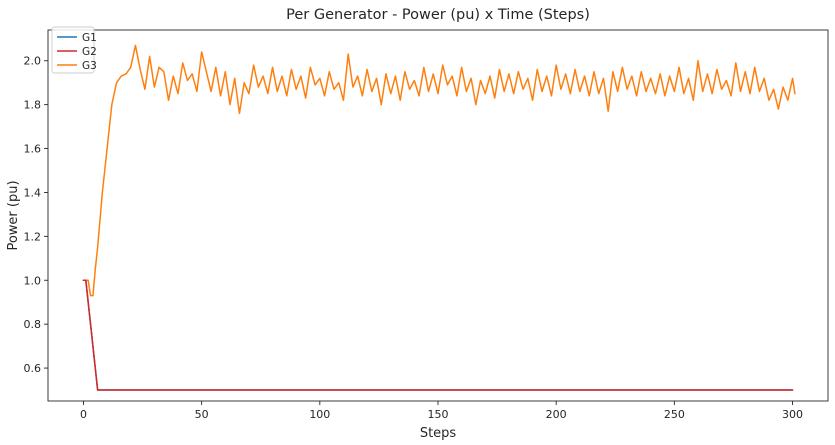  What do you see at coordinates (319, 414) in the screenshot?
I see `x-tick-label: 100` at bounding box center [319, 414].